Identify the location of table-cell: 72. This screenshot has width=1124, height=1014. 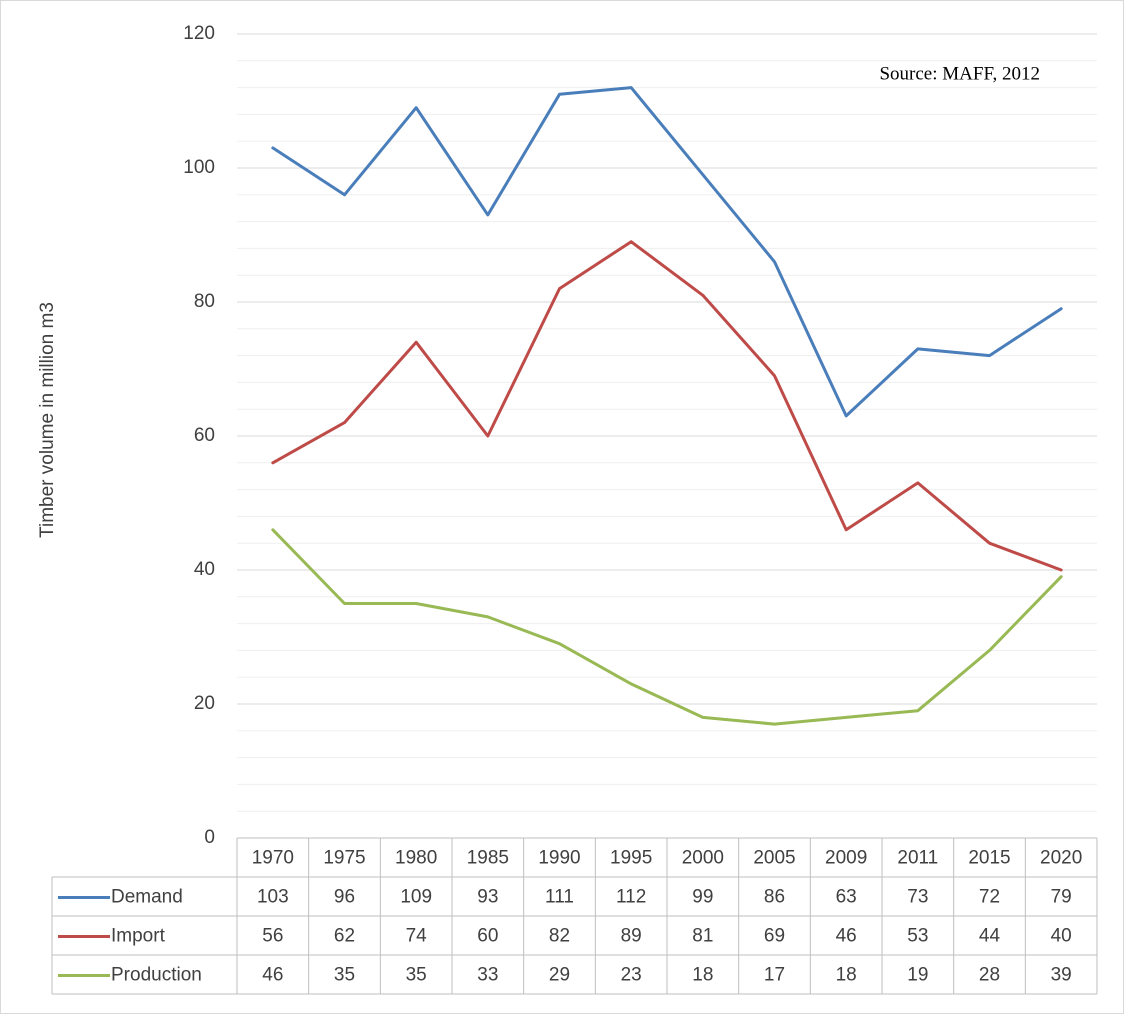
(989, 897).